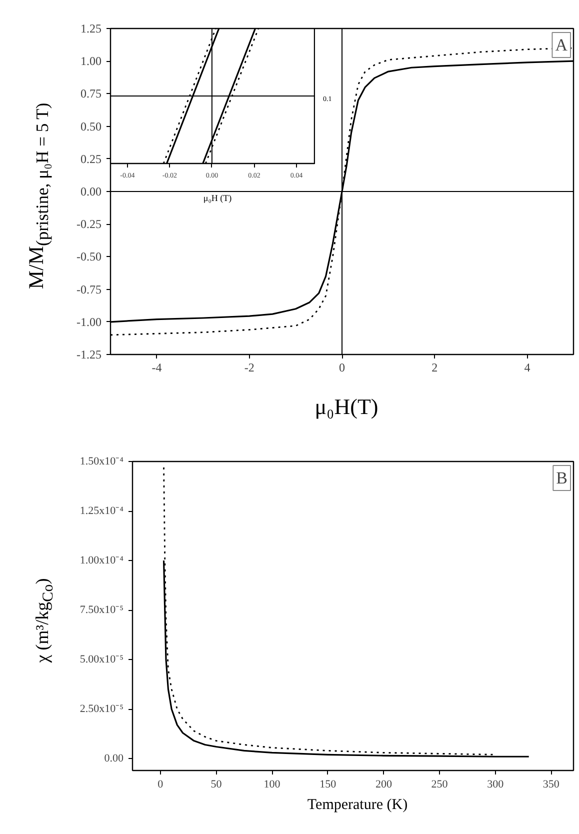 The width and height of the screenshot is (579, 834). I want to click on y-tick-label: 5.00x10⁻⁵, so click(102, 660).